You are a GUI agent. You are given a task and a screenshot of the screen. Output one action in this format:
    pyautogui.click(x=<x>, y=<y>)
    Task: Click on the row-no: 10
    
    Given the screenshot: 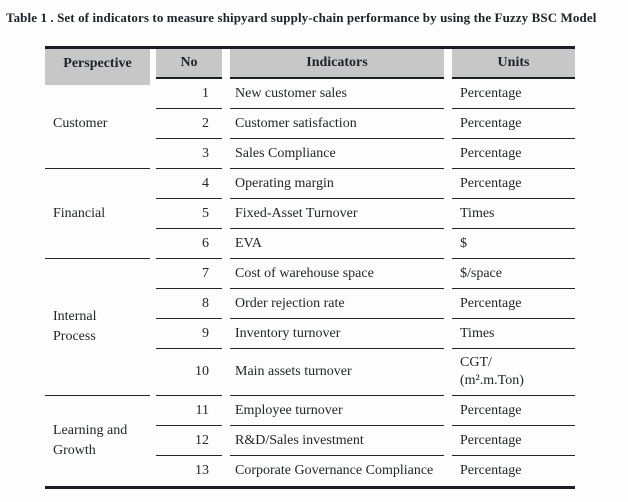 What is the action you would take?
    pyautogui.click(x=189, y=372)
    